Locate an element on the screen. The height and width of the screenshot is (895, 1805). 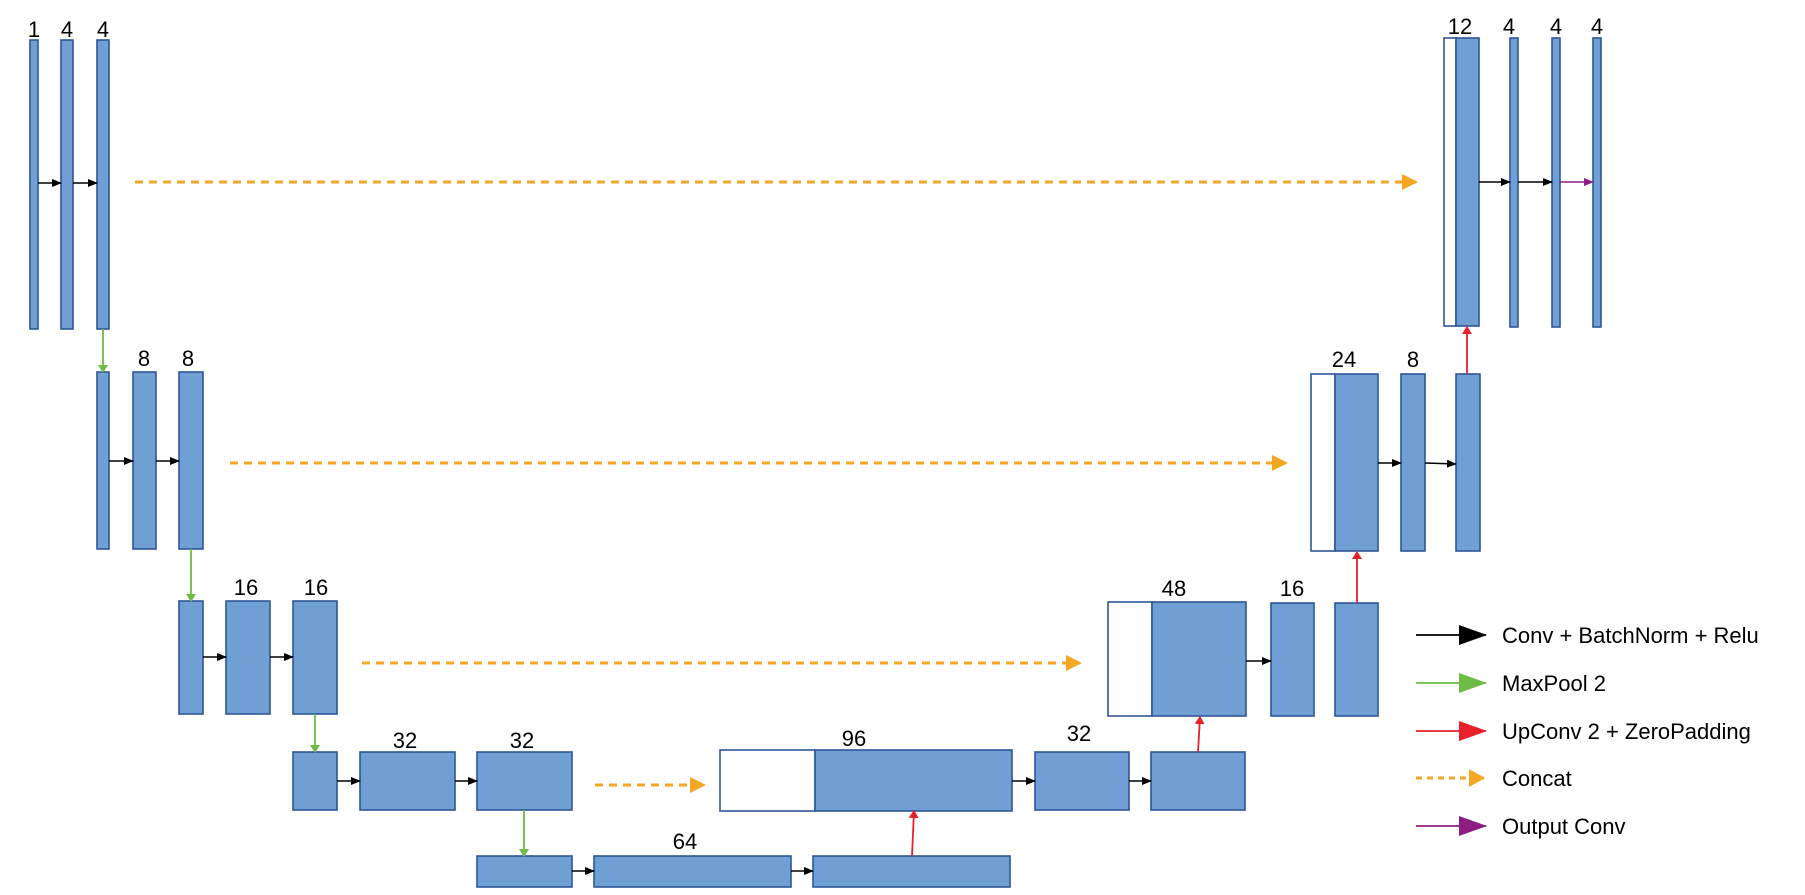
label-enc1-a: 4 is located at coordinates (67, 29).